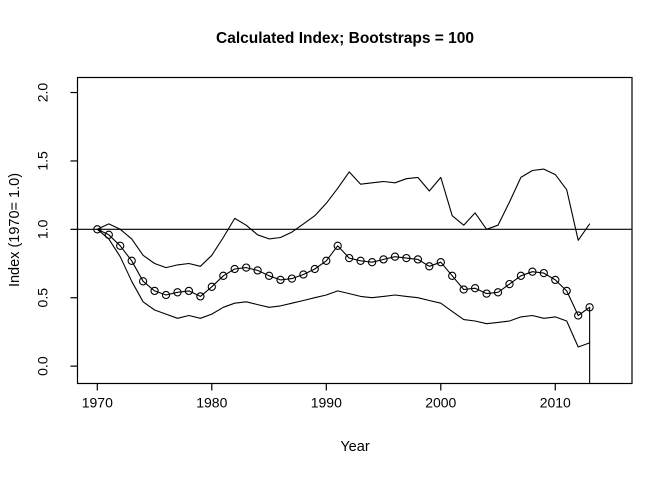 The image size is (672, 480). Describe the element at coordinates (43, 161) in the screenshot. I see `y-tick-label: 1.5` at that location.